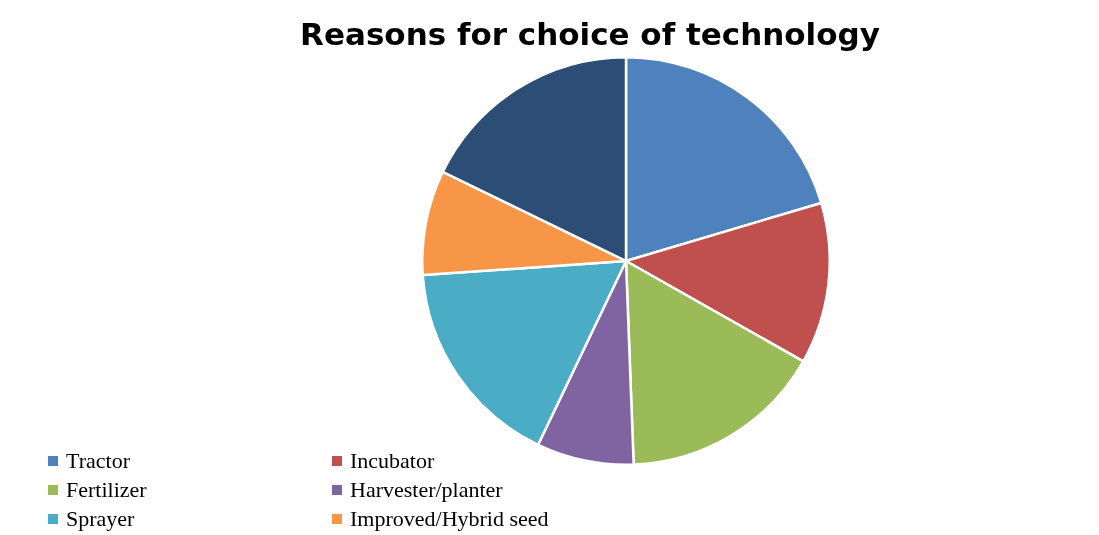 The width and height of the screenshot is (1099, 535). I want to click on legend-label: Sprayer, so click(100, 519).